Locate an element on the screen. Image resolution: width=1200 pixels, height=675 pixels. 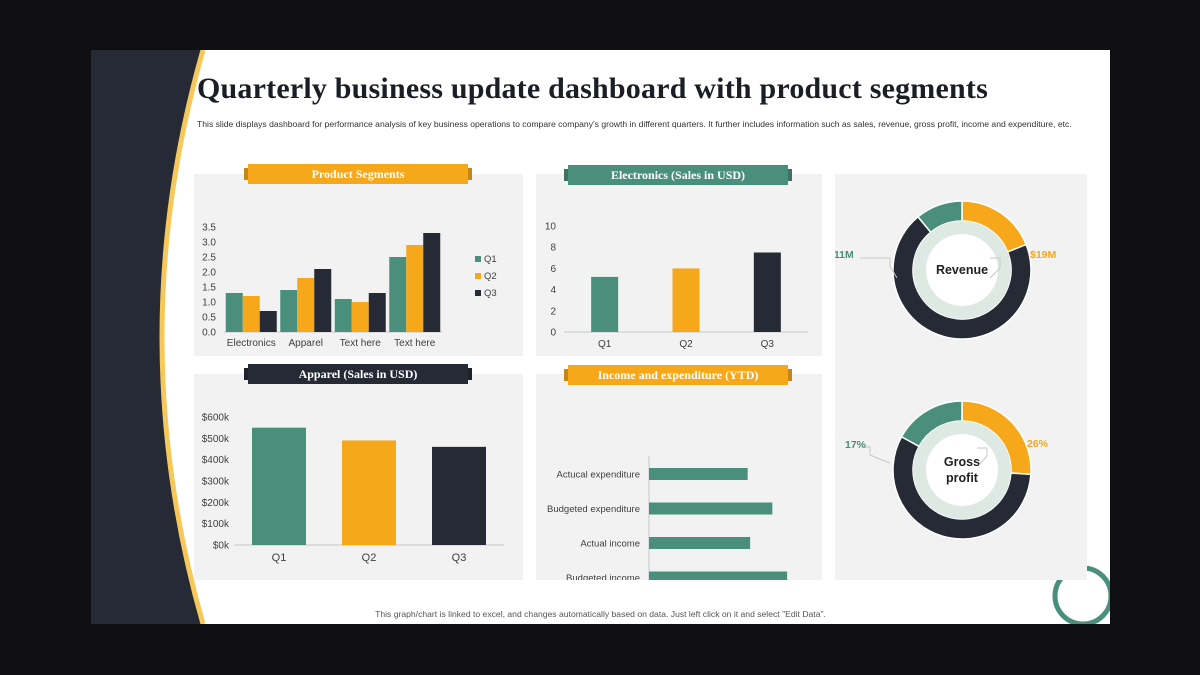
y-tick-label: $400k is located at coordinates (216, 460).